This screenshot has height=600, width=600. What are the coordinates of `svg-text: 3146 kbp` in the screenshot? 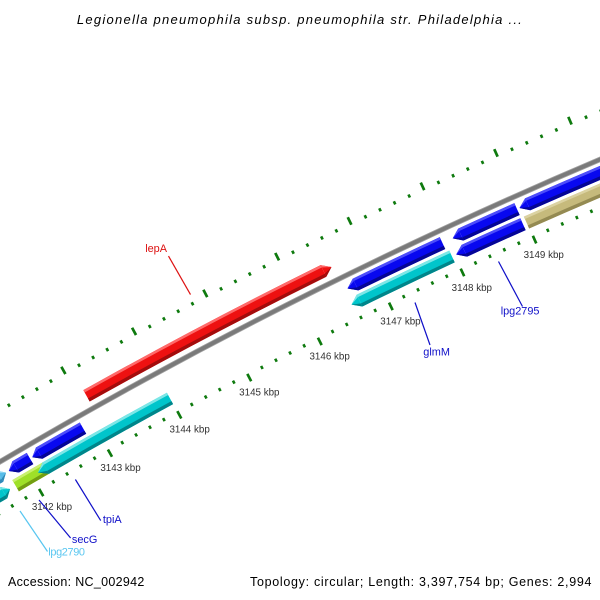 It's located at (329, 357).